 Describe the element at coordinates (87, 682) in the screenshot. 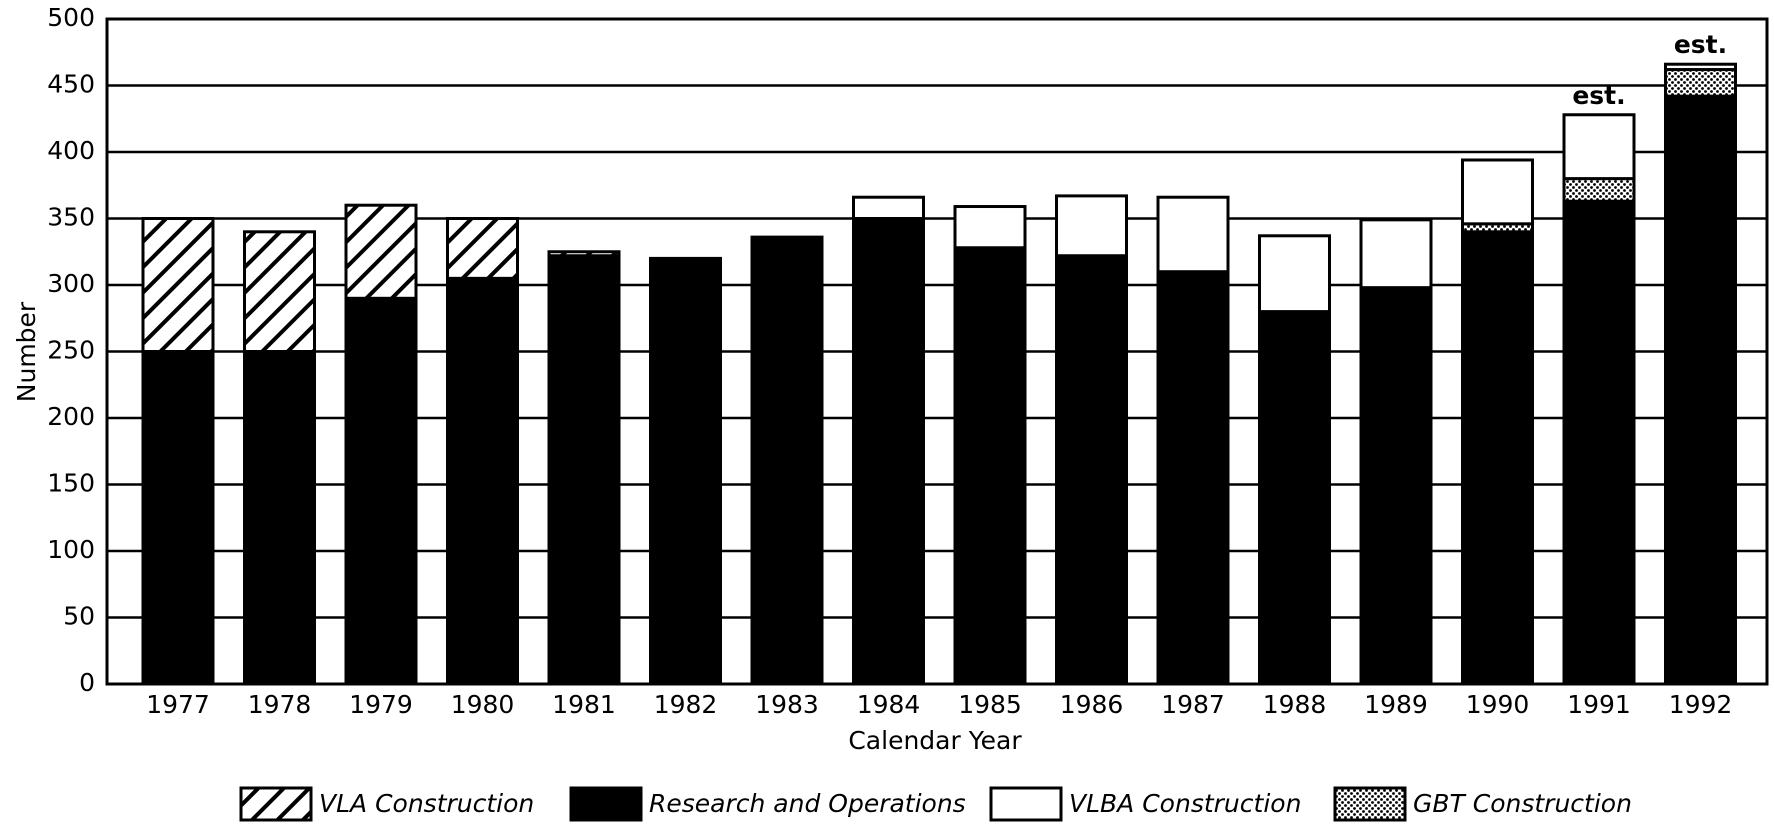

I see `y-tick-label: 0` at that location.